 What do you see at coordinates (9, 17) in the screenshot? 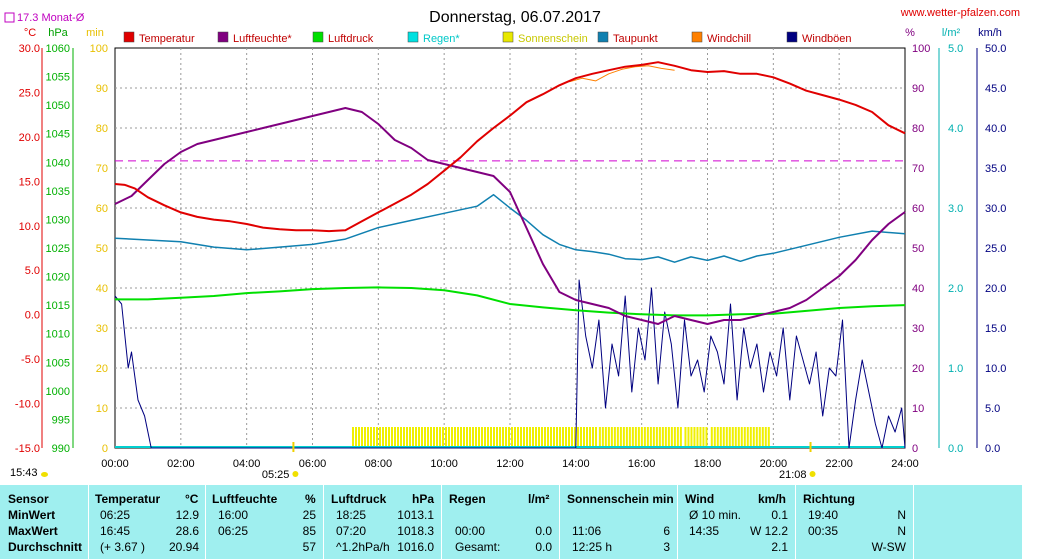
I see `month-avg-marker-icon` at bounding box center [9, 17].